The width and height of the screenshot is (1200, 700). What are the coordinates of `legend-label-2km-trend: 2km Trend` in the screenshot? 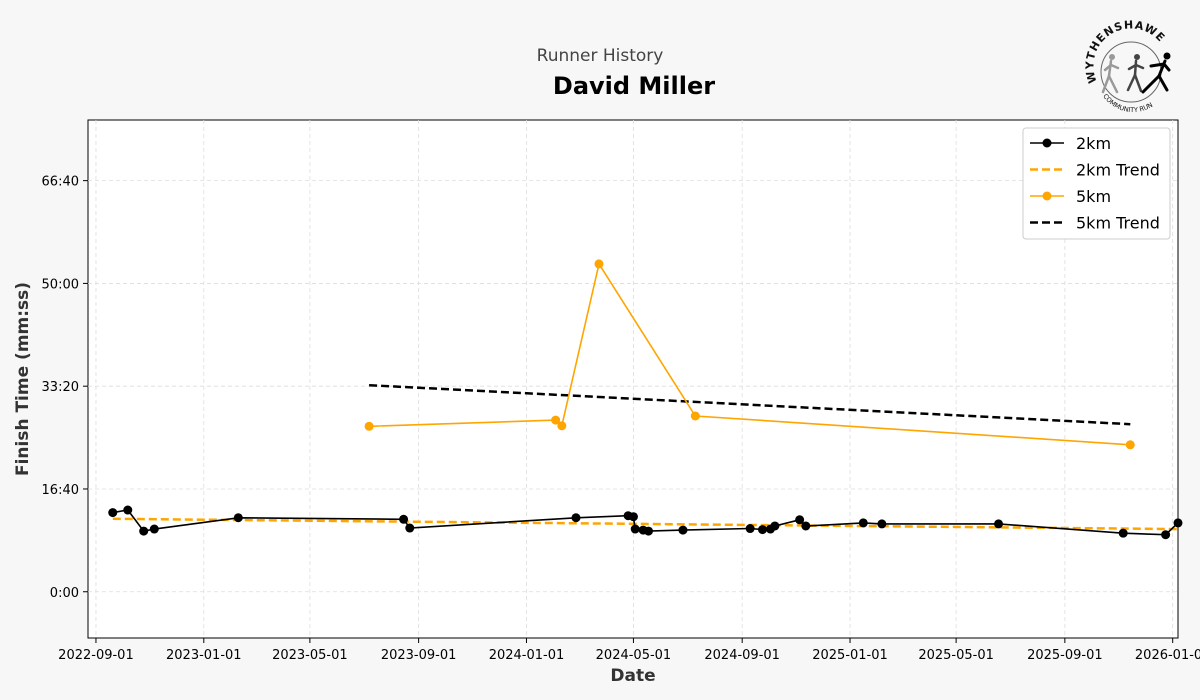 It's located at (1118, 170).